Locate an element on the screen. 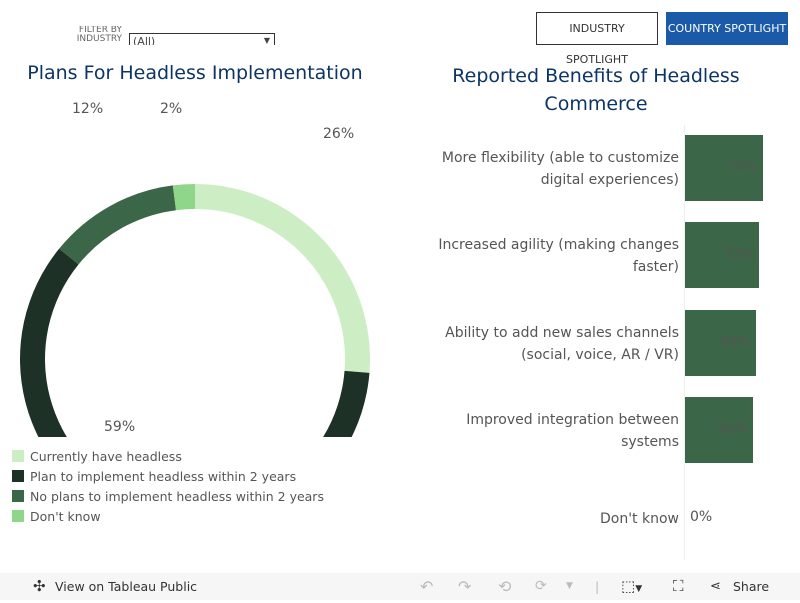  bar-value: 69% is located at coordinates (736, 342).